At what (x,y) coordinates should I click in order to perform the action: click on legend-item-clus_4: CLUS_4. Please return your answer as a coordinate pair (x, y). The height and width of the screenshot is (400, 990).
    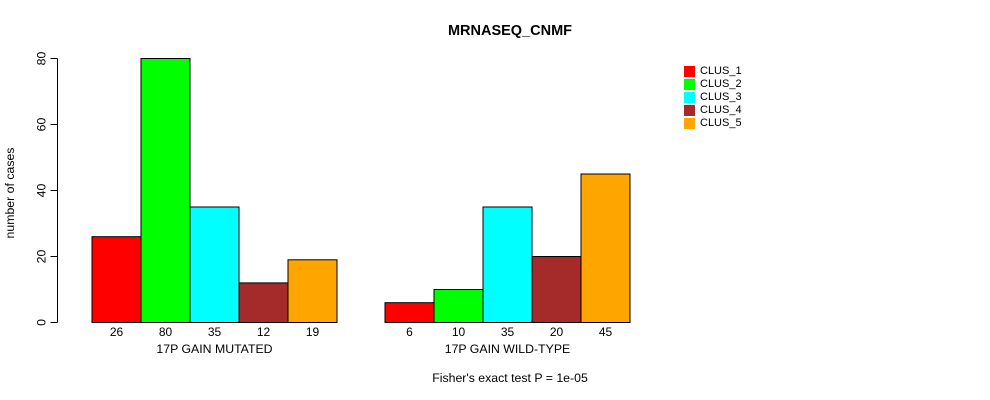
    Looking at the image, I should click on (713, 110).